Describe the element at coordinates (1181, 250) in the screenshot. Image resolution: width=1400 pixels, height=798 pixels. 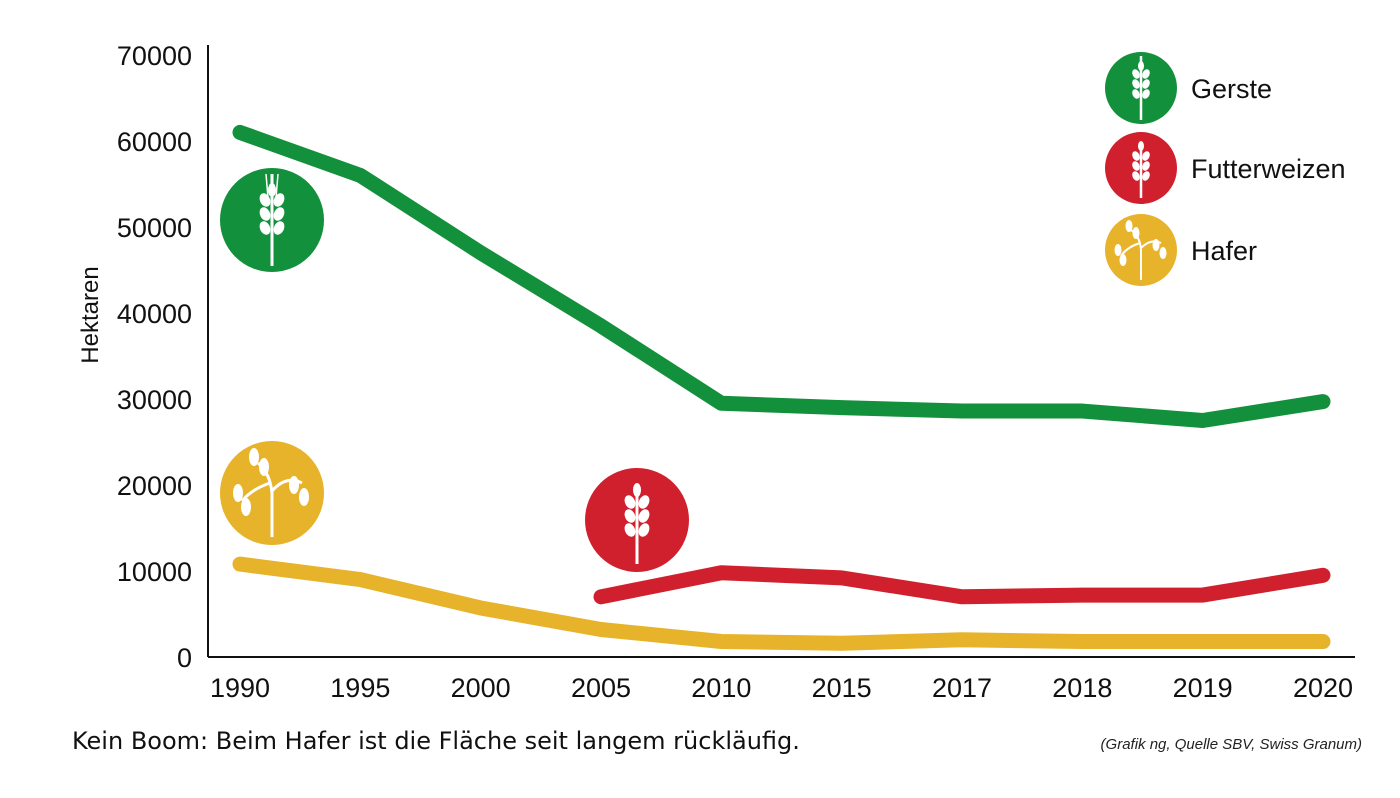
I see `legend-item-hafer: Hafer` at that location.